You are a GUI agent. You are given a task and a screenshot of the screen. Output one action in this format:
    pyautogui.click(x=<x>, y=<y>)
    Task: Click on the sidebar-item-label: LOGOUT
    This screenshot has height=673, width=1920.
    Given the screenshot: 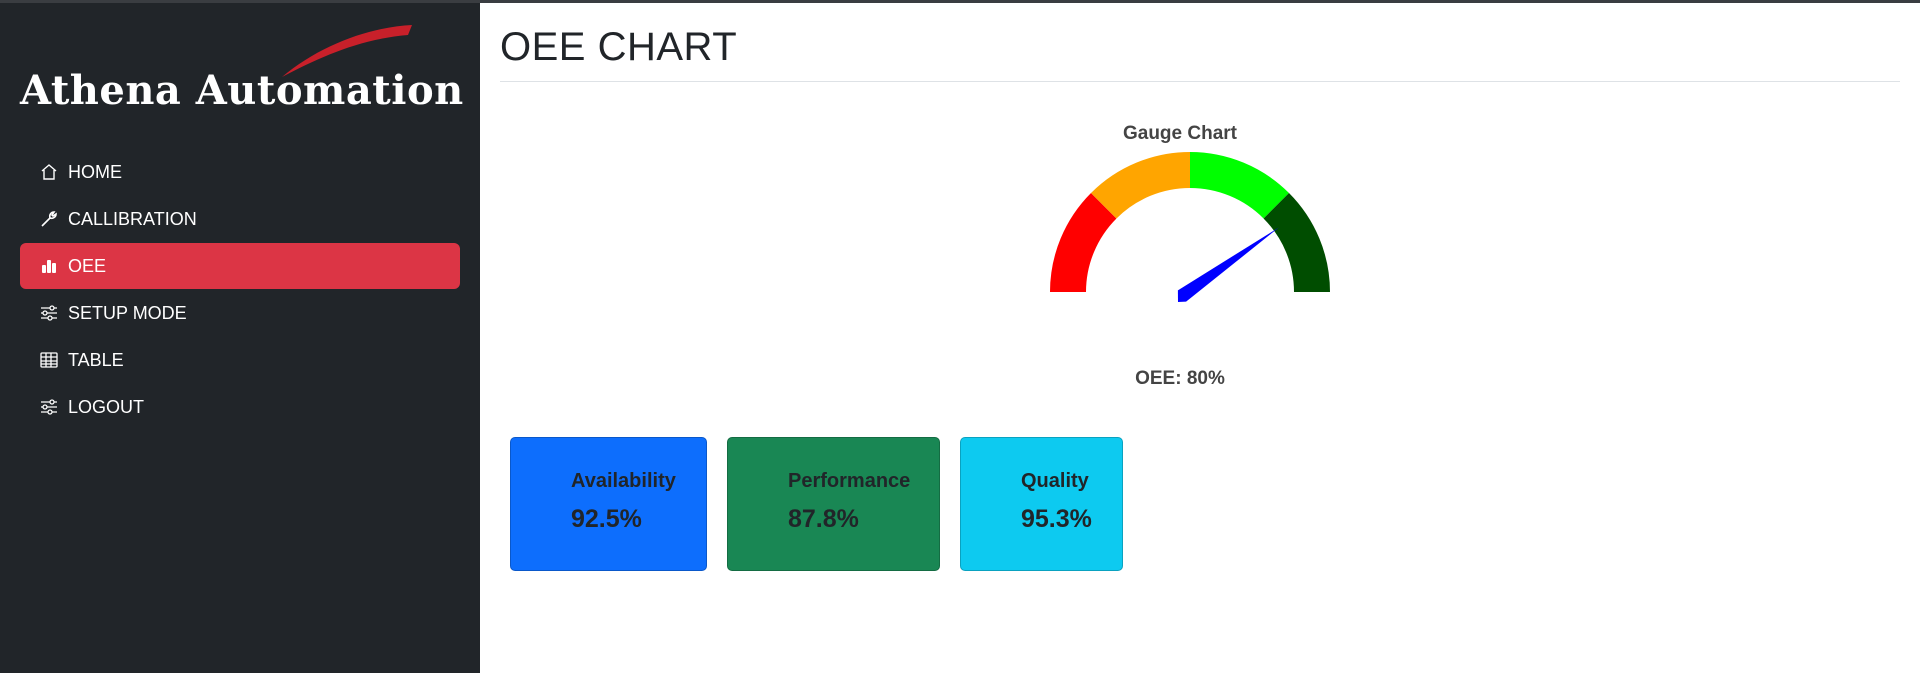 What is the action you would take?
    pyautogui.click(x=106, y=406)
    